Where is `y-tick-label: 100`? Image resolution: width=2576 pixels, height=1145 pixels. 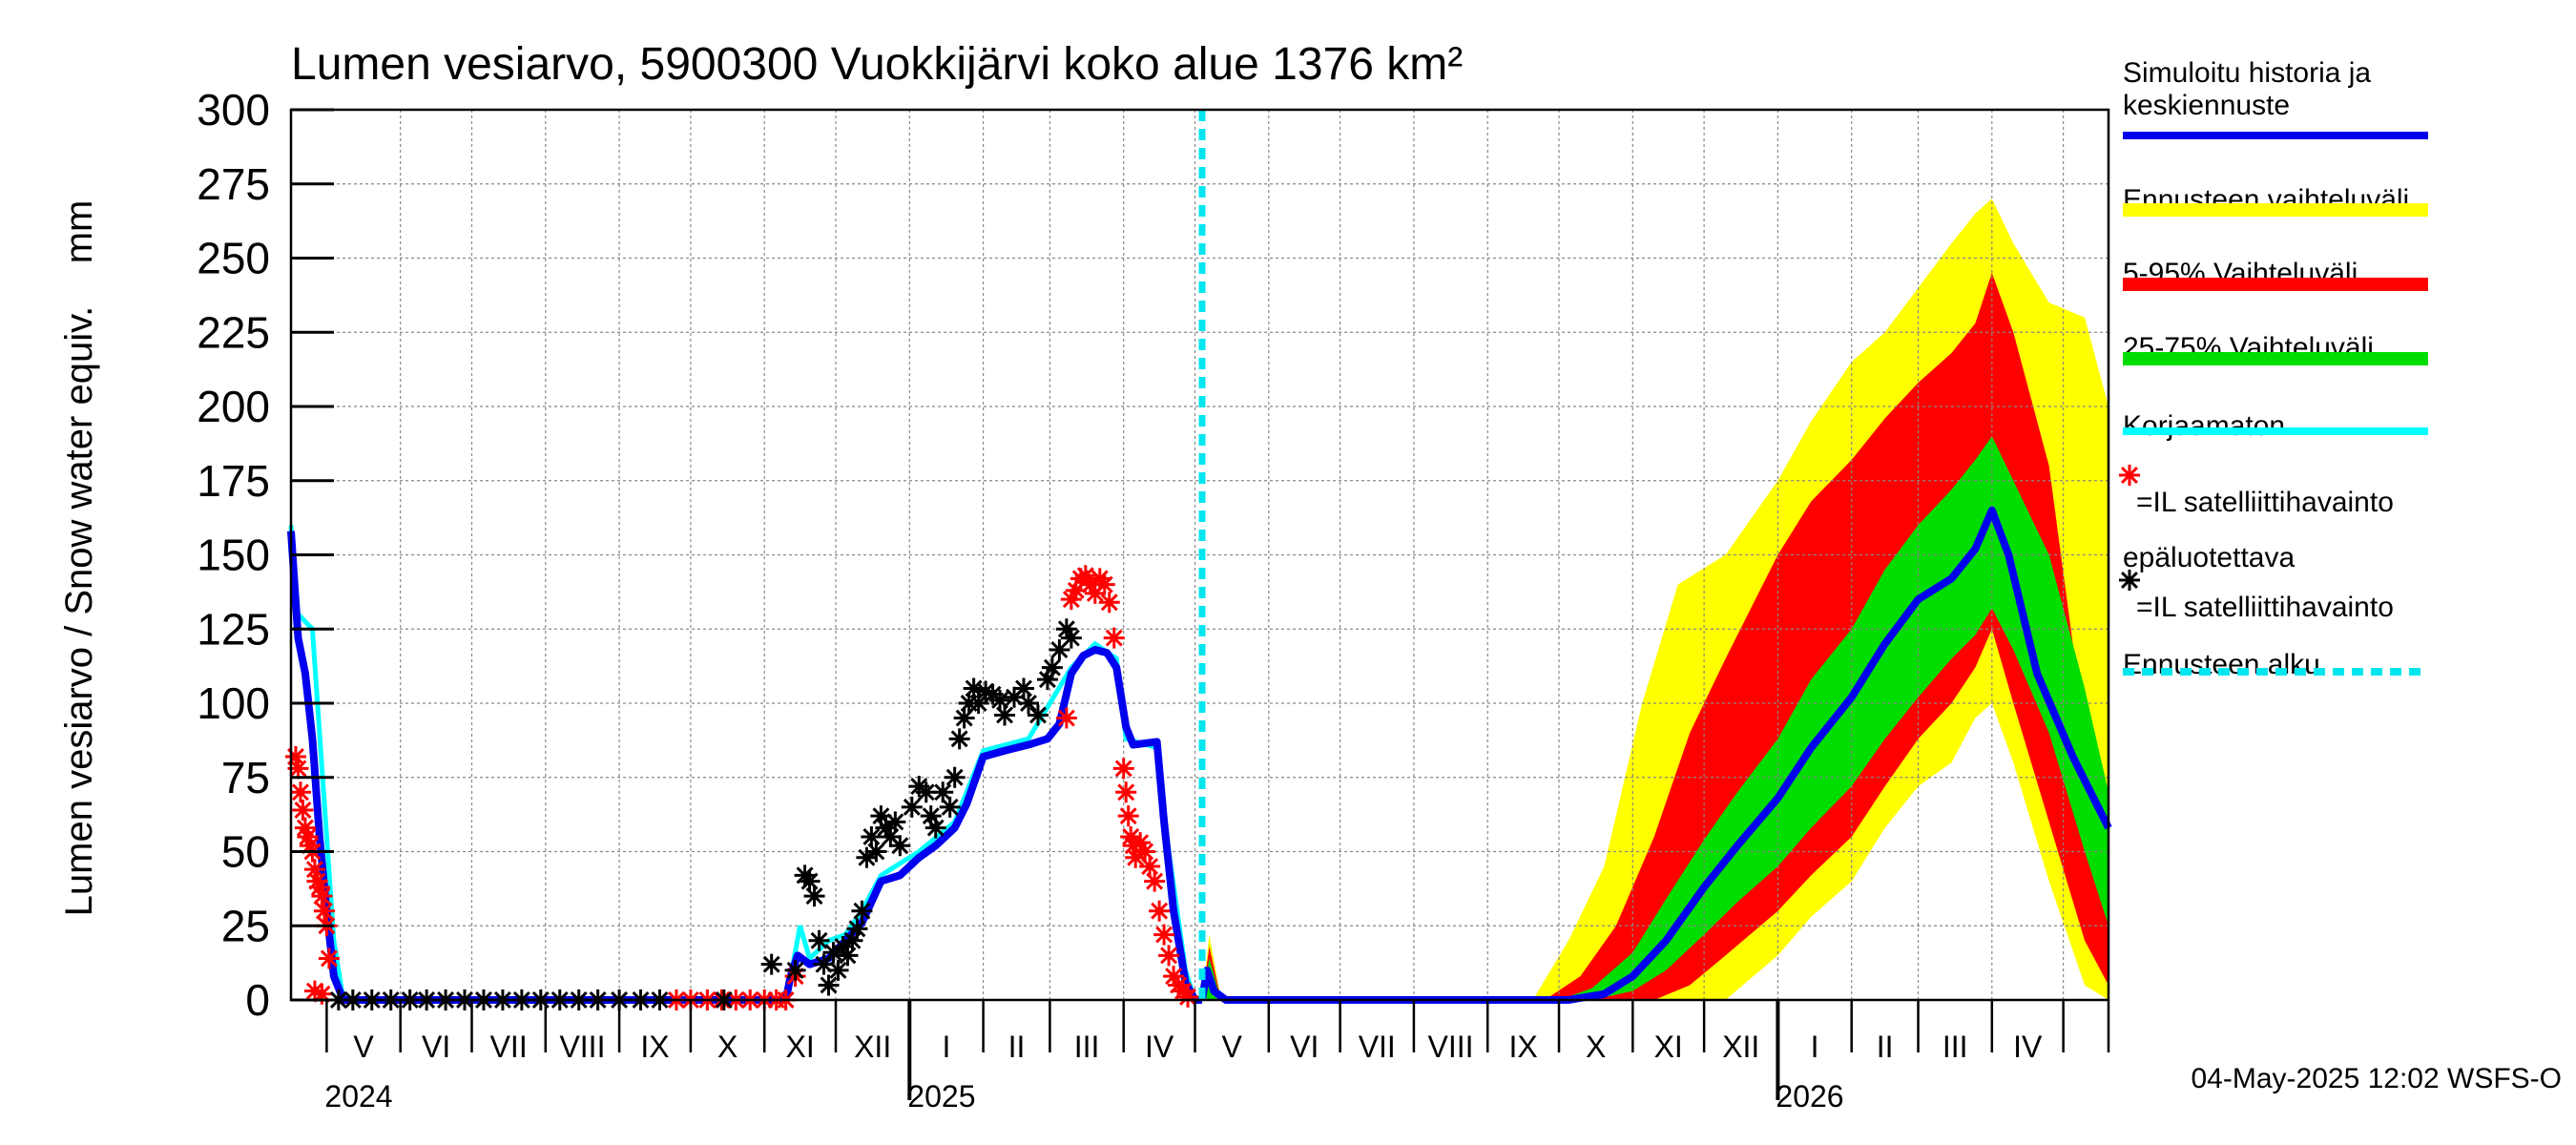
y-tick-label: 100 is located at coordinates (233, 703).